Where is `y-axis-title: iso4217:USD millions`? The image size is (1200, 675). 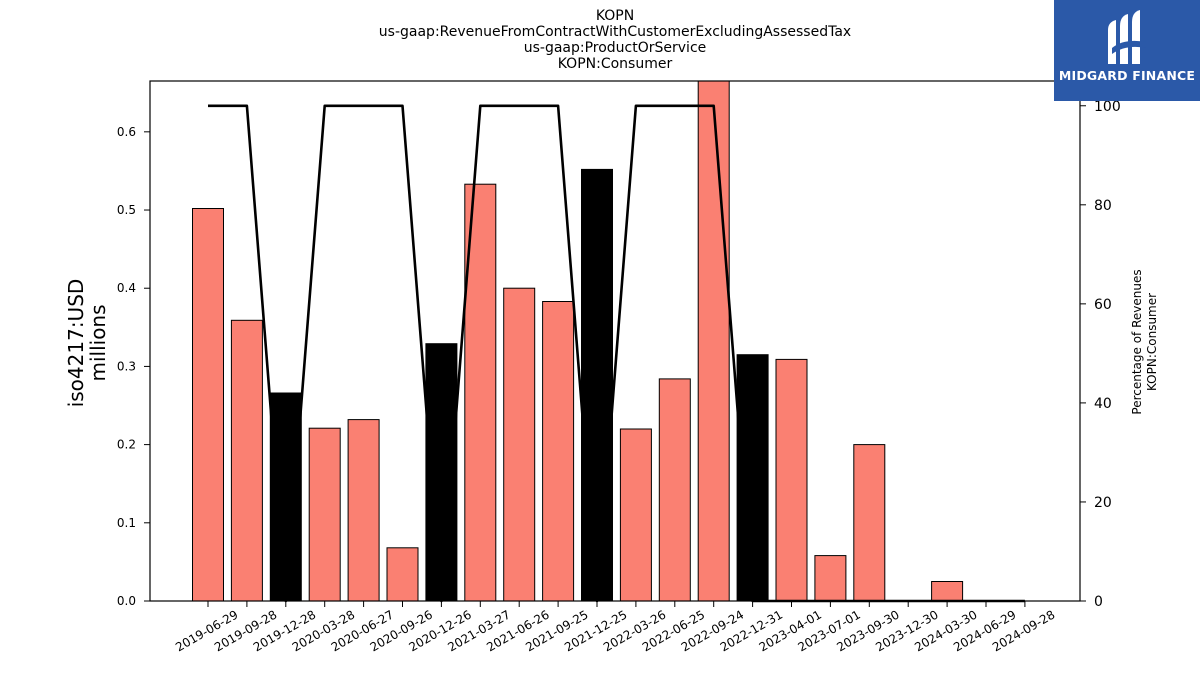 y-axis-title: iso4217:USD millions is located at coordinates (87, 343).